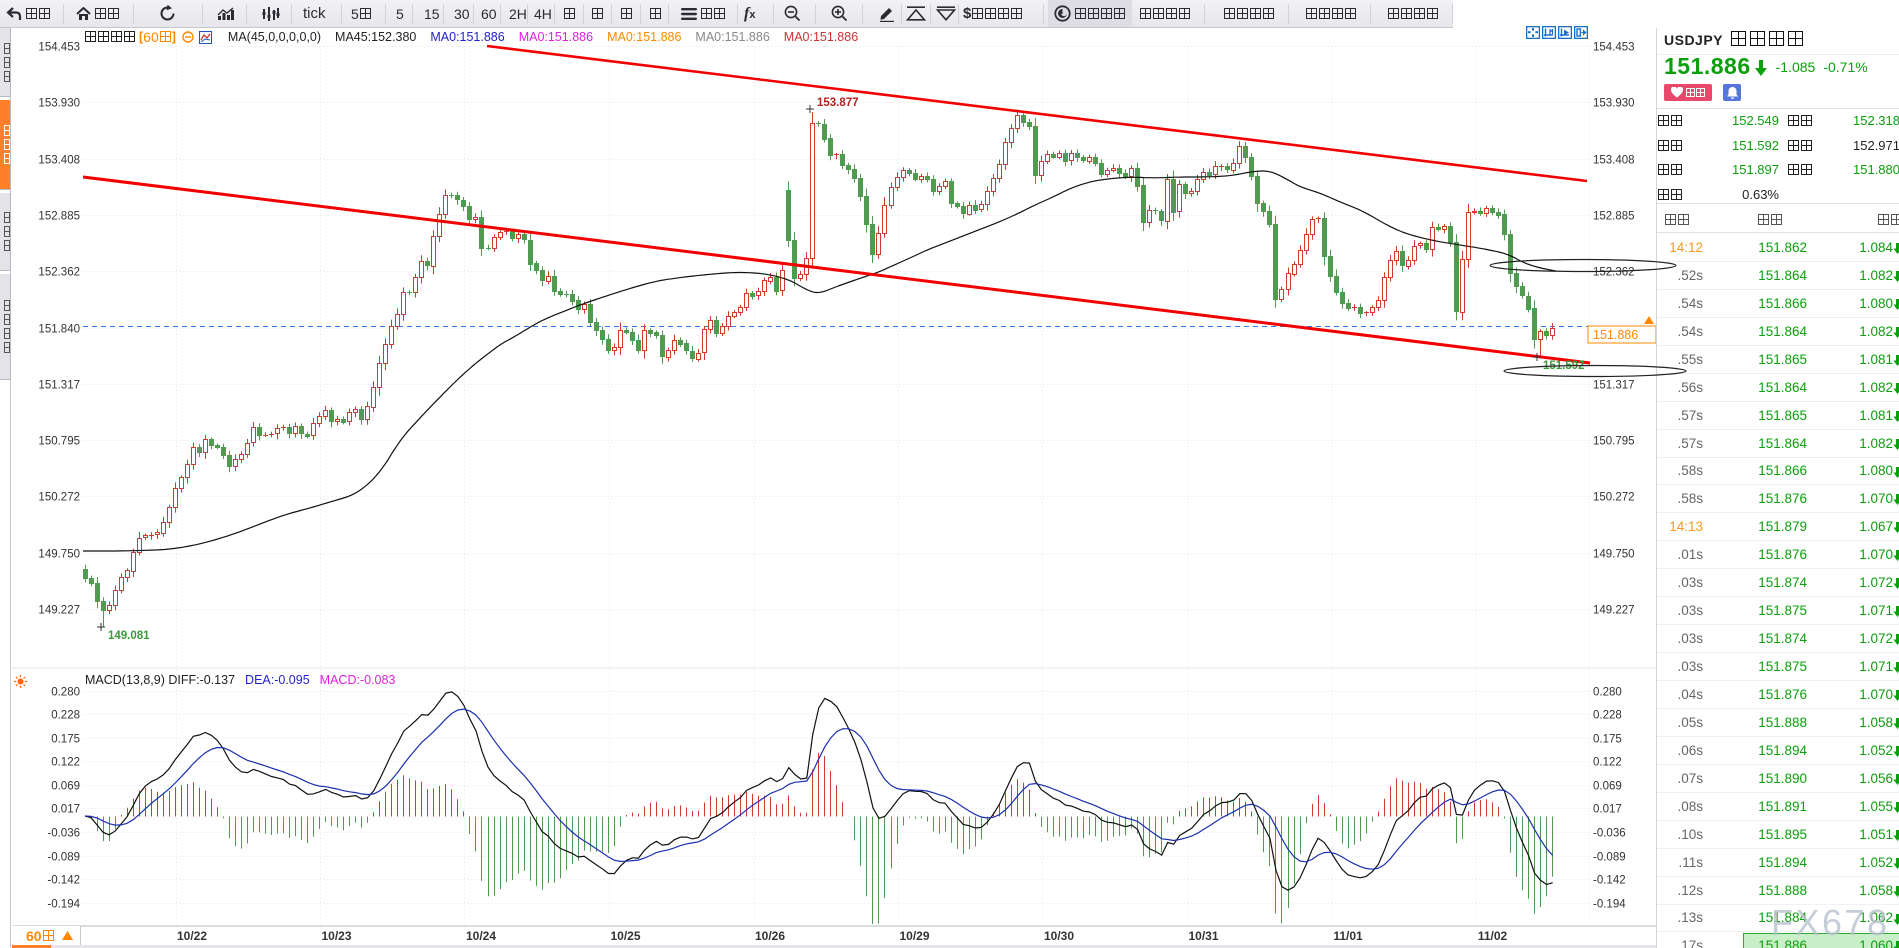 The image size is (1899, 948). I want to click on svg-text: 10/31, so click(1203, 936).